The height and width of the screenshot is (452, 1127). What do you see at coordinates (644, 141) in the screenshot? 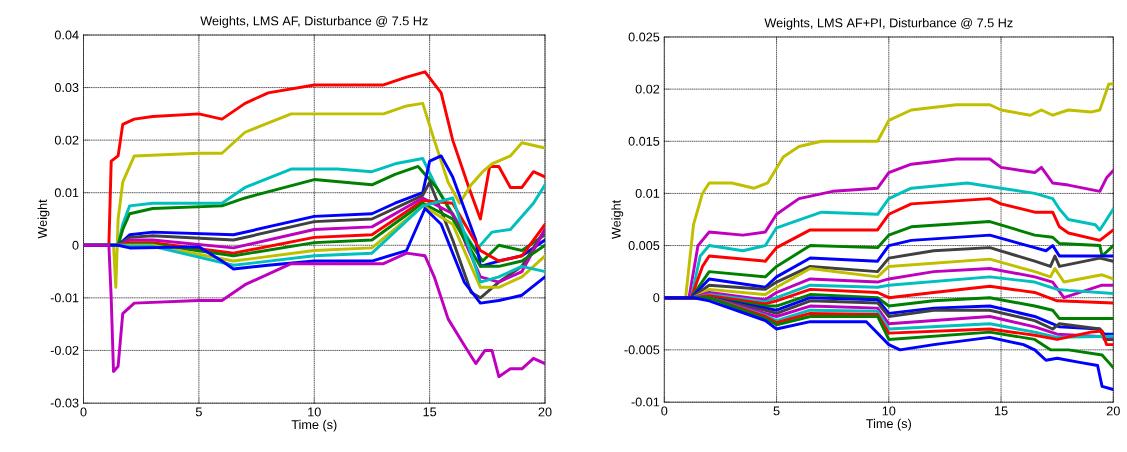
I see `y-tick-label: 0.015` at bounding box center [644, 141].